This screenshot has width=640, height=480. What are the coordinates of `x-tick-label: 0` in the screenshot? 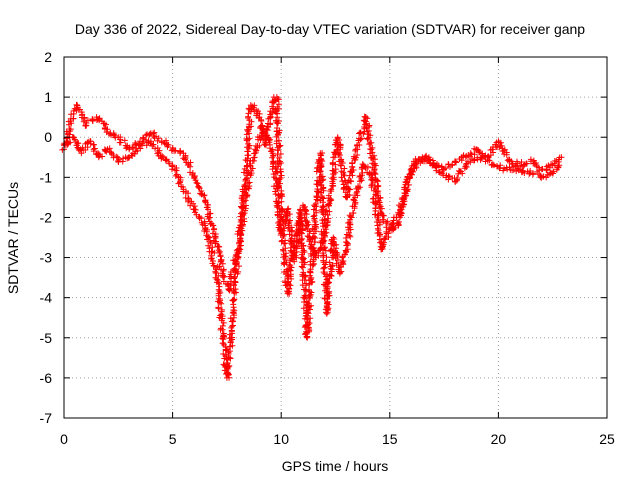 It's located at (64, 439).